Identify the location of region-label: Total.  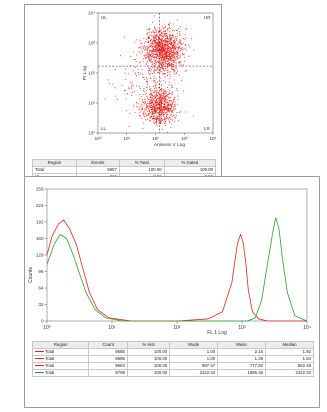
(49, 372).